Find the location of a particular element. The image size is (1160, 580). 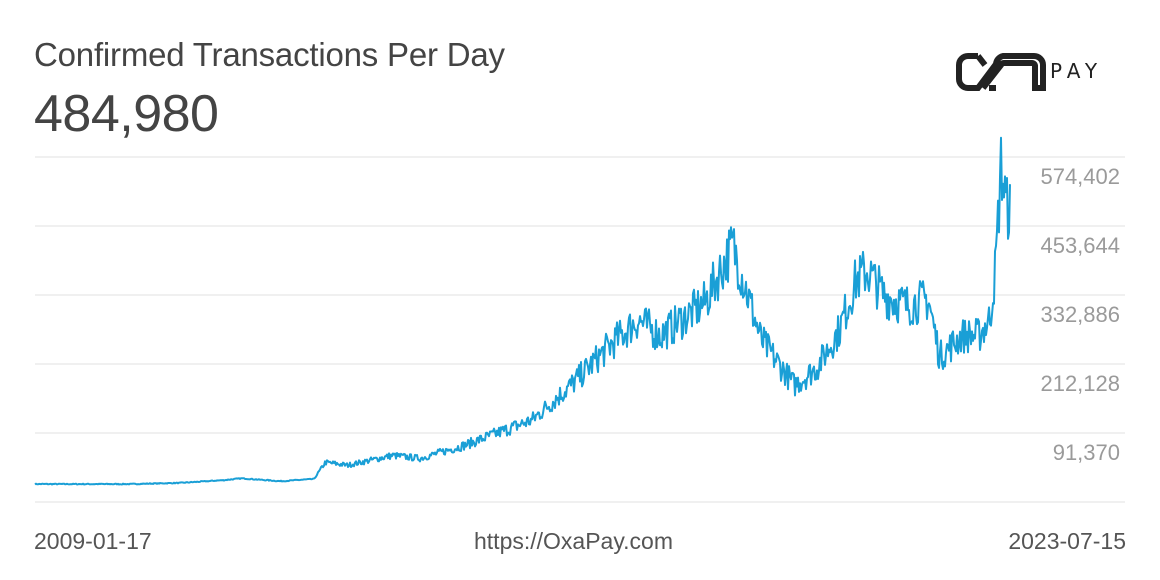

y-tick-label: 212,128 is located at coordinates (1080, 383).